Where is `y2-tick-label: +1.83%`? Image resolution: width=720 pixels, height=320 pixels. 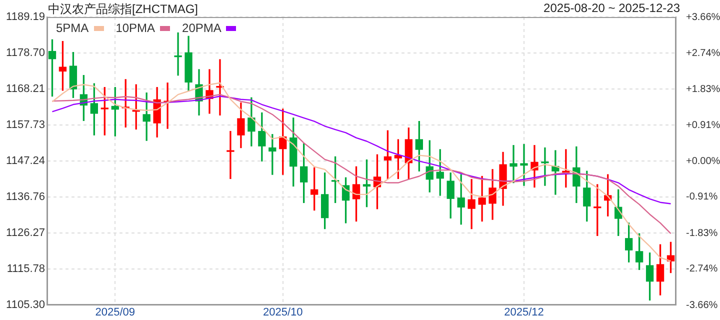
y2-tick-label: +1.83% is located at coordinates (703, 89).